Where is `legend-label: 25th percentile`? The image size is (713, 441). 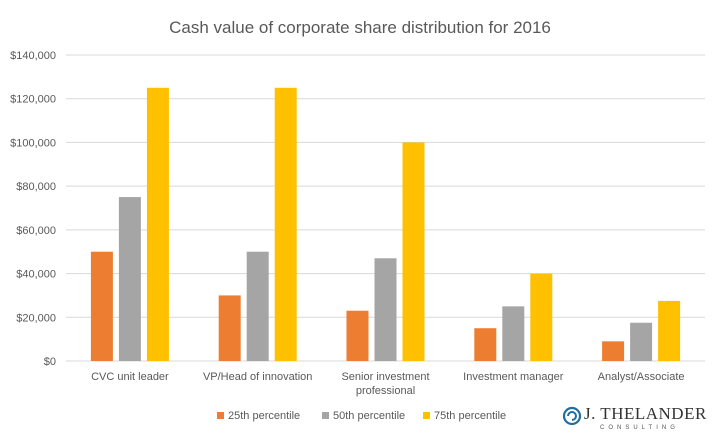 legend-label: 25th percentile is located at coordinates (264, 416).